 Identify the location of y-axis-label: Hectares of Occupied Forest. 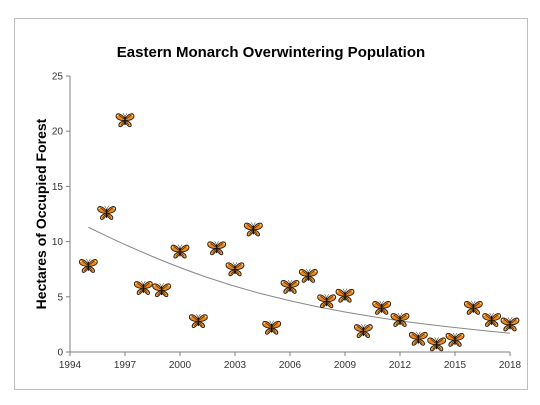
(41, 213).